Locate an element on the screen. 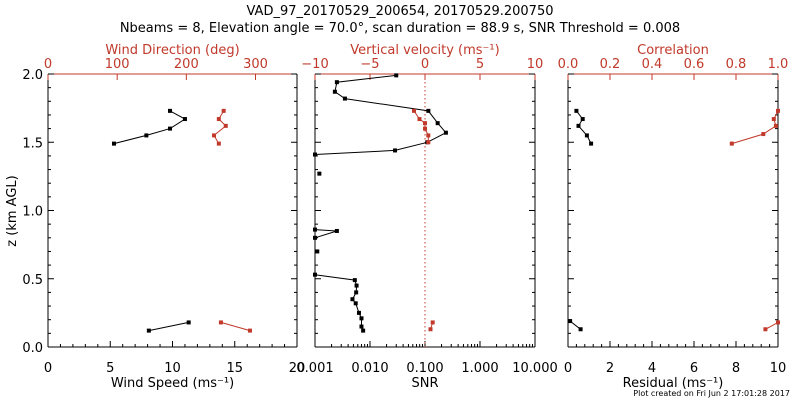  x-tick-label: 1.000 is located at coordinates (479, 368).